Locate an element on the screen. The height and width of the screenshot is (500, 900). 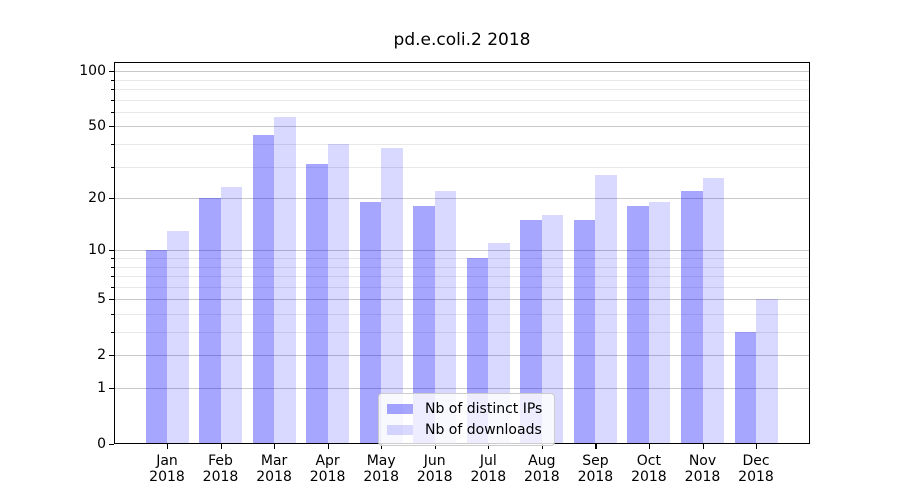
legend: Nb of distinct IPs Nb of downloads is located at coordinates (466, 419).